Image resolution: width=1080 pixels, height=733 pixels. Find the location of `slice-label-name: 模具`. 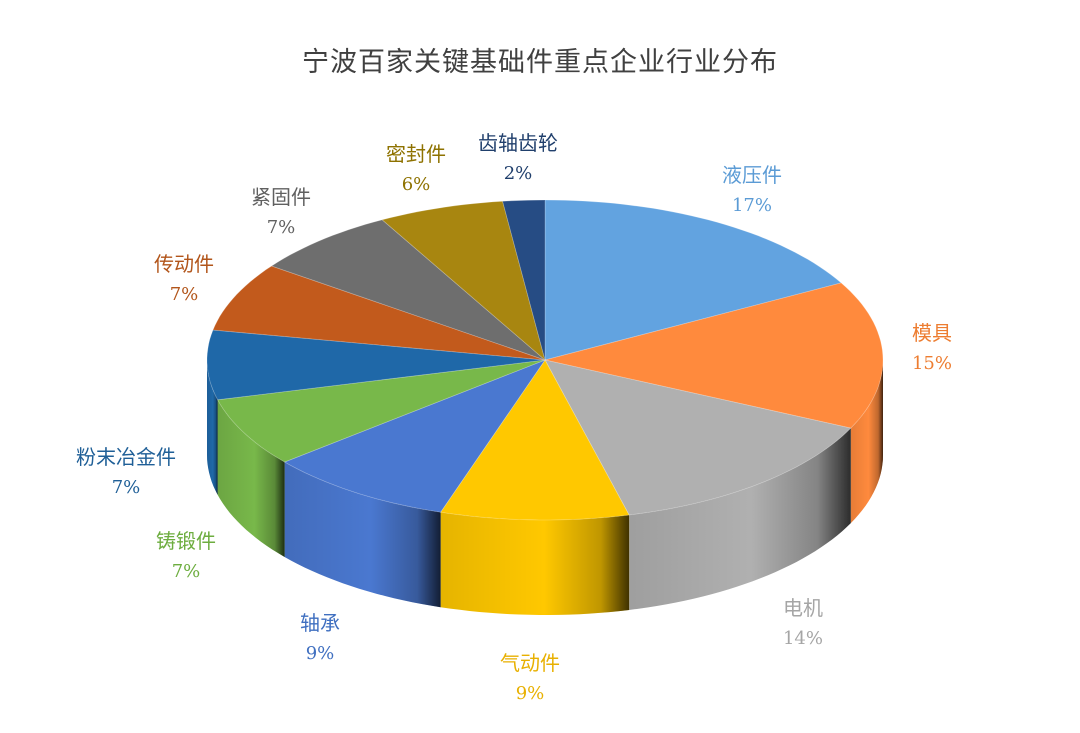

slice-label-name: 模具 is located at coordinates (932, 333).